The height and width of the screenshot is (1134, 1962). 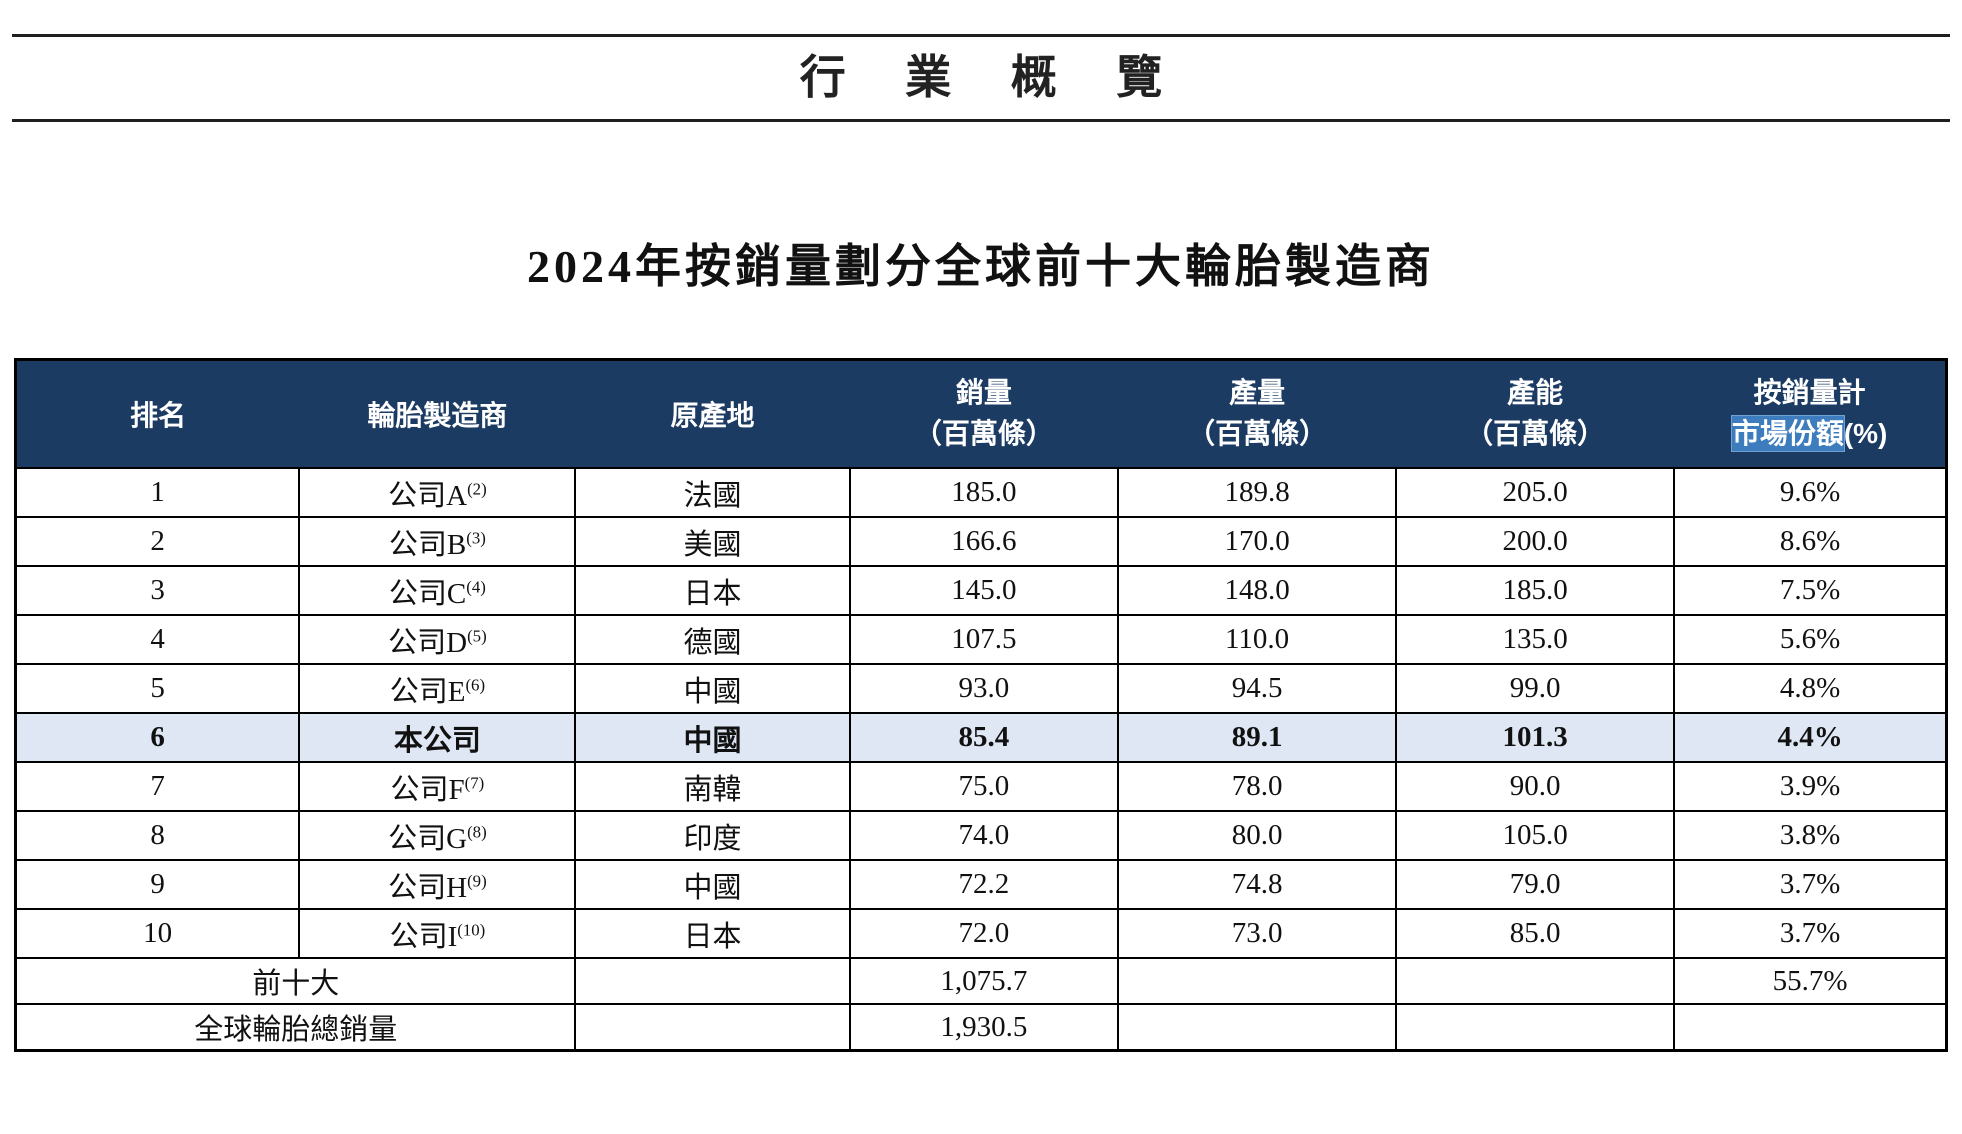 I want to click on cell-sales: 75.0, so click(x=984, y=786).